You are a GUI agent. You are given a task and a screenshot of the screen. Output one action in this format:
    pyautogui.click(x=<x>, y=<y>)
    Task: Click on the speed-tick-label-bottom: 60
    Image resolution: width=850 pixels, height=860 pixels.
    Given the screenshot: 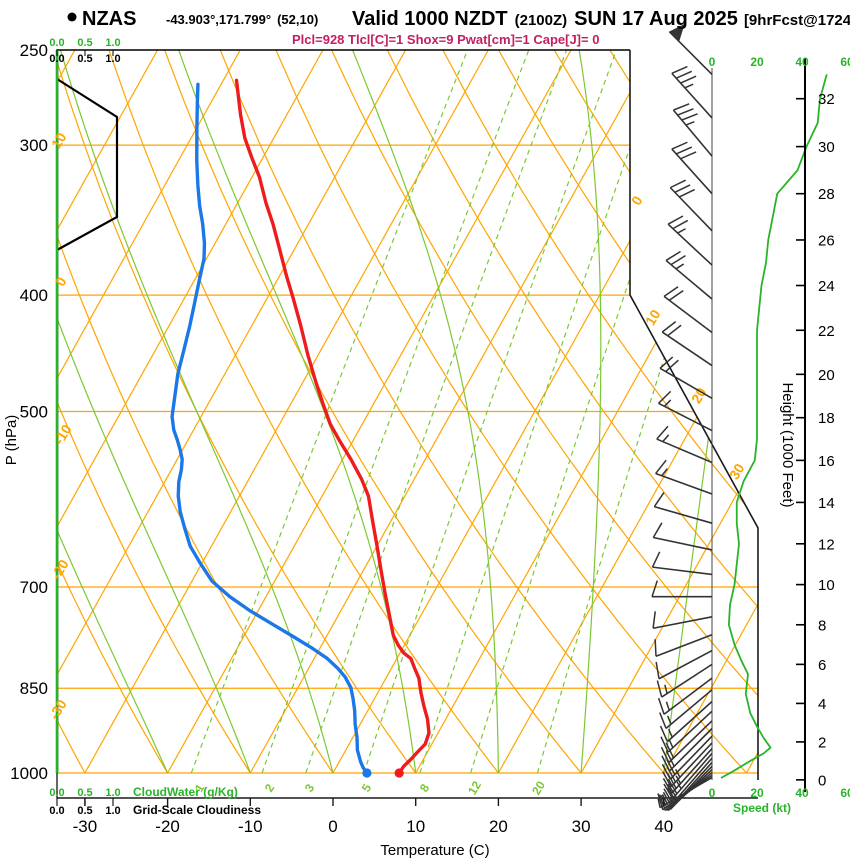 What is the action you would take?
    pyautogui.click(x=845, y=793)
    